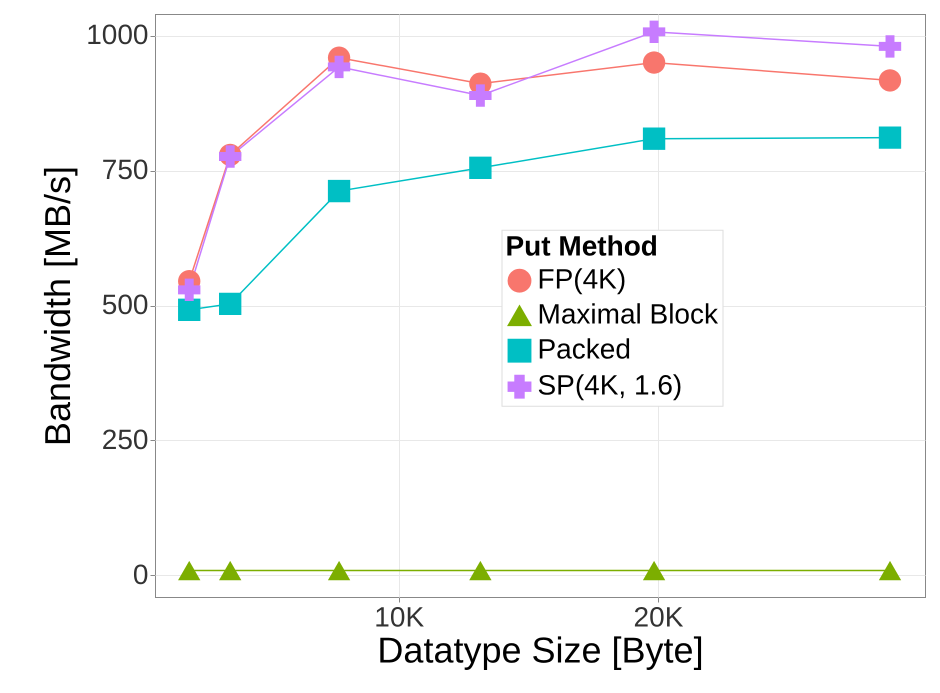 The width and height of the screenshot is (940, 693). I want to click on legend-label: FP(4K), so click(582, 279).